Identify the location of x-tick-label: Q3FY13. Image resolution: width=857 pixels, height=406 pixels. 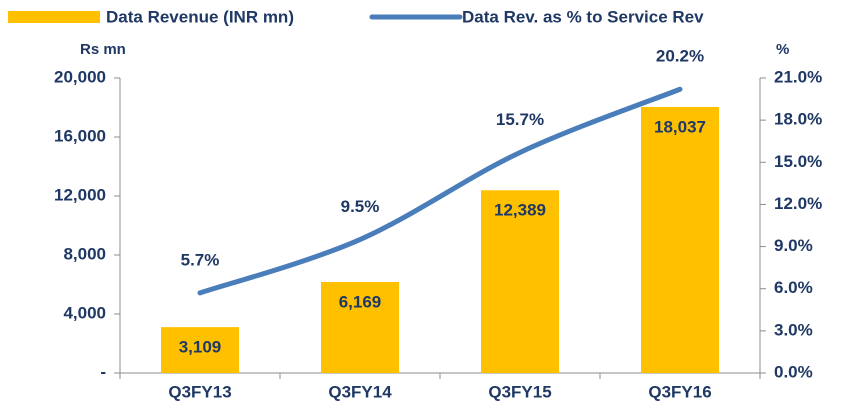
(199, 391).